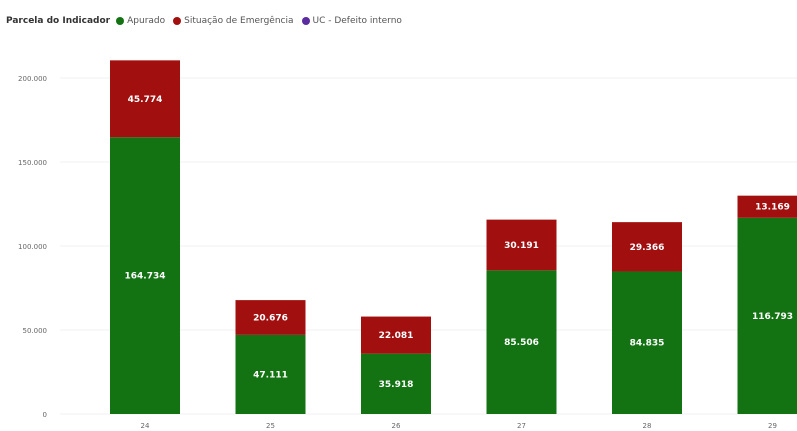 The height and width of the screenshot is (431, 797). I want to click on y-tick-label: 50.000, so click(35, 331).